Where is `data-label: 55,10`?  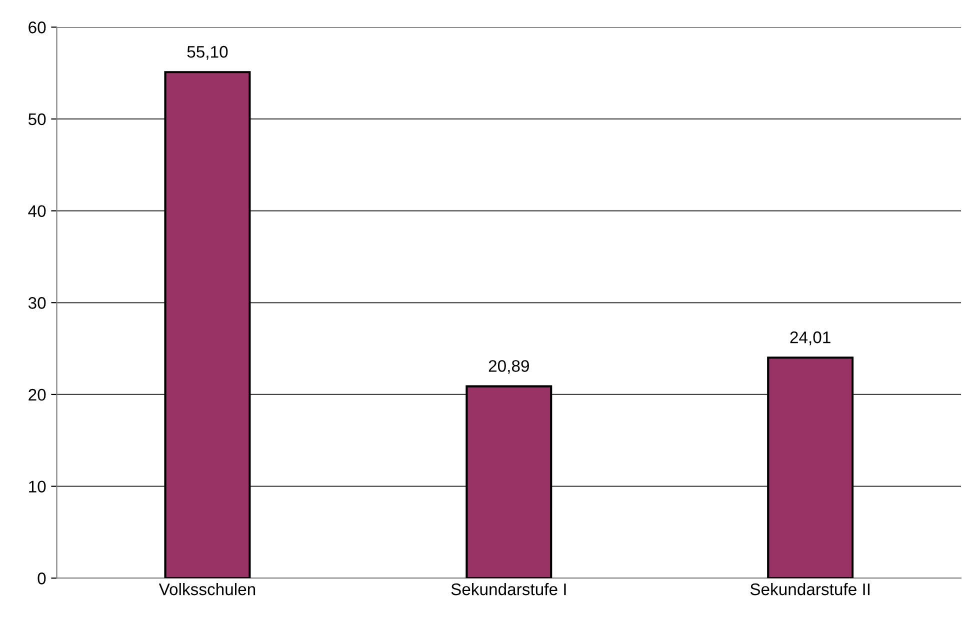 data-label: 55,10 is located at coordinates (207, 53).